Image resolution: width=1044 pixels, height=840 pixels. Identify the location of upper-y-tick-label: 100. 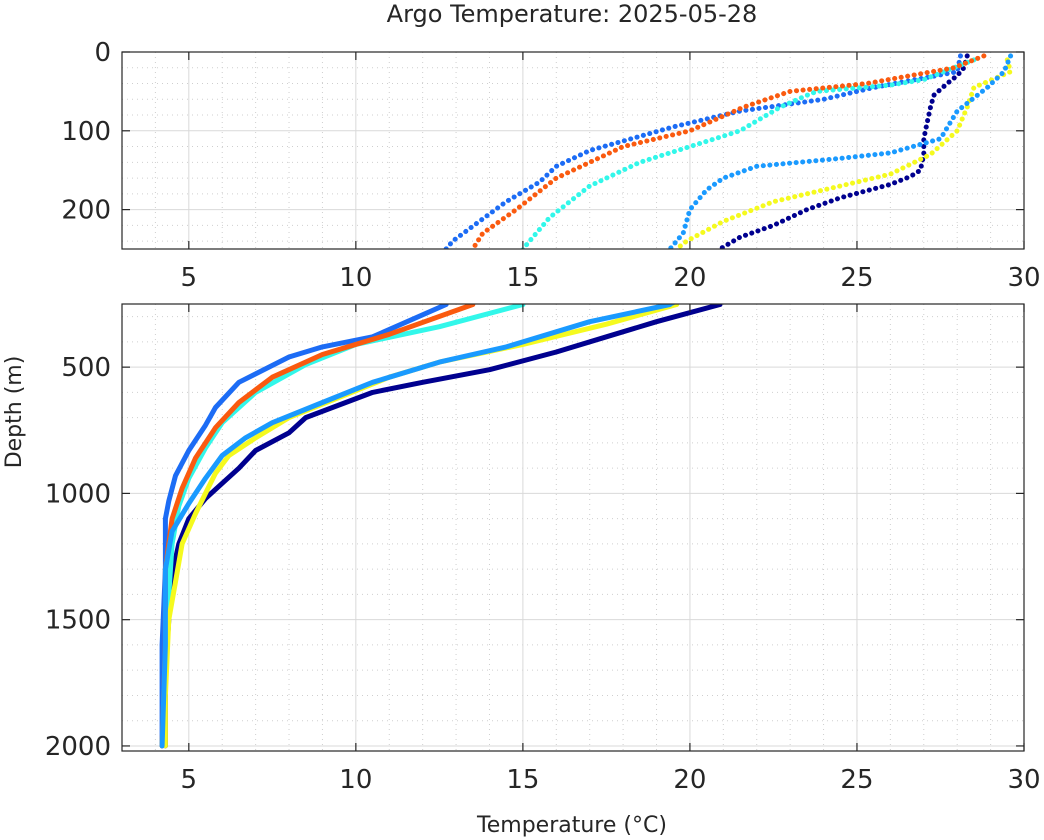
(86, 132).